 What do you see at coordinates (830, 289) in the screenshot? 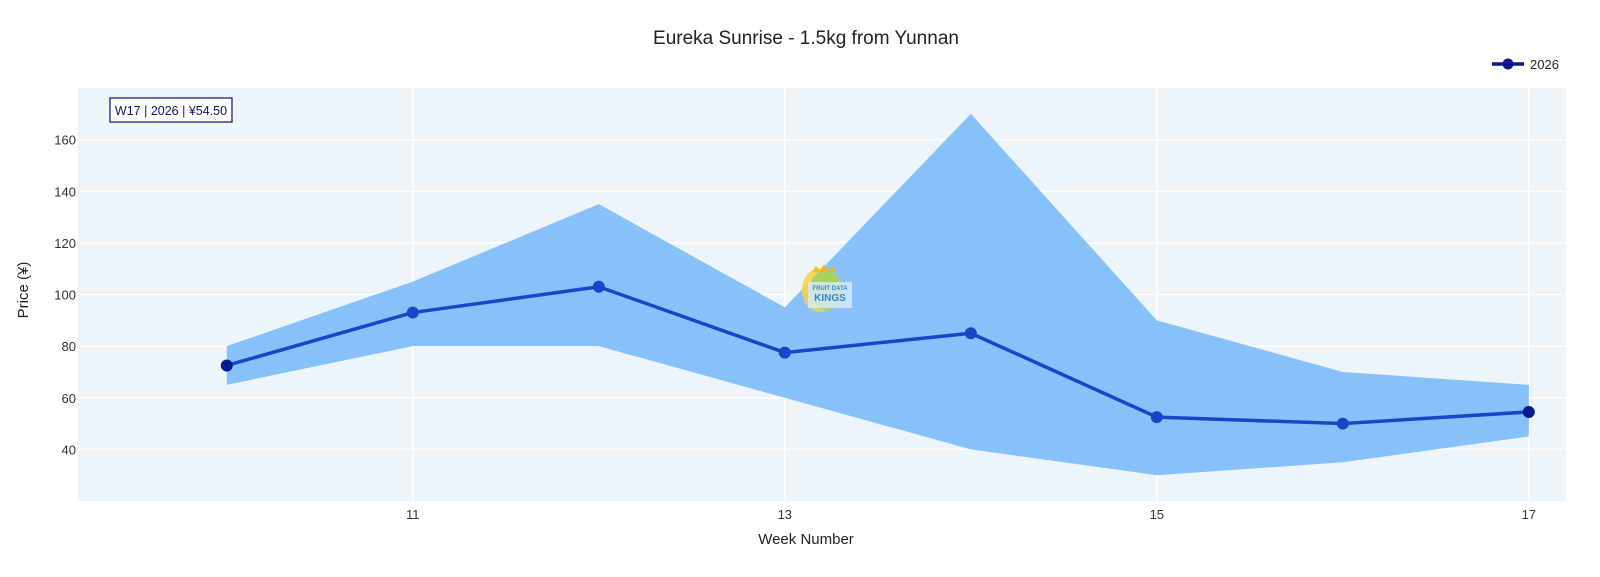
I see `logo-text-line1: FRUIT DATA` at bounding box center [830, 289].